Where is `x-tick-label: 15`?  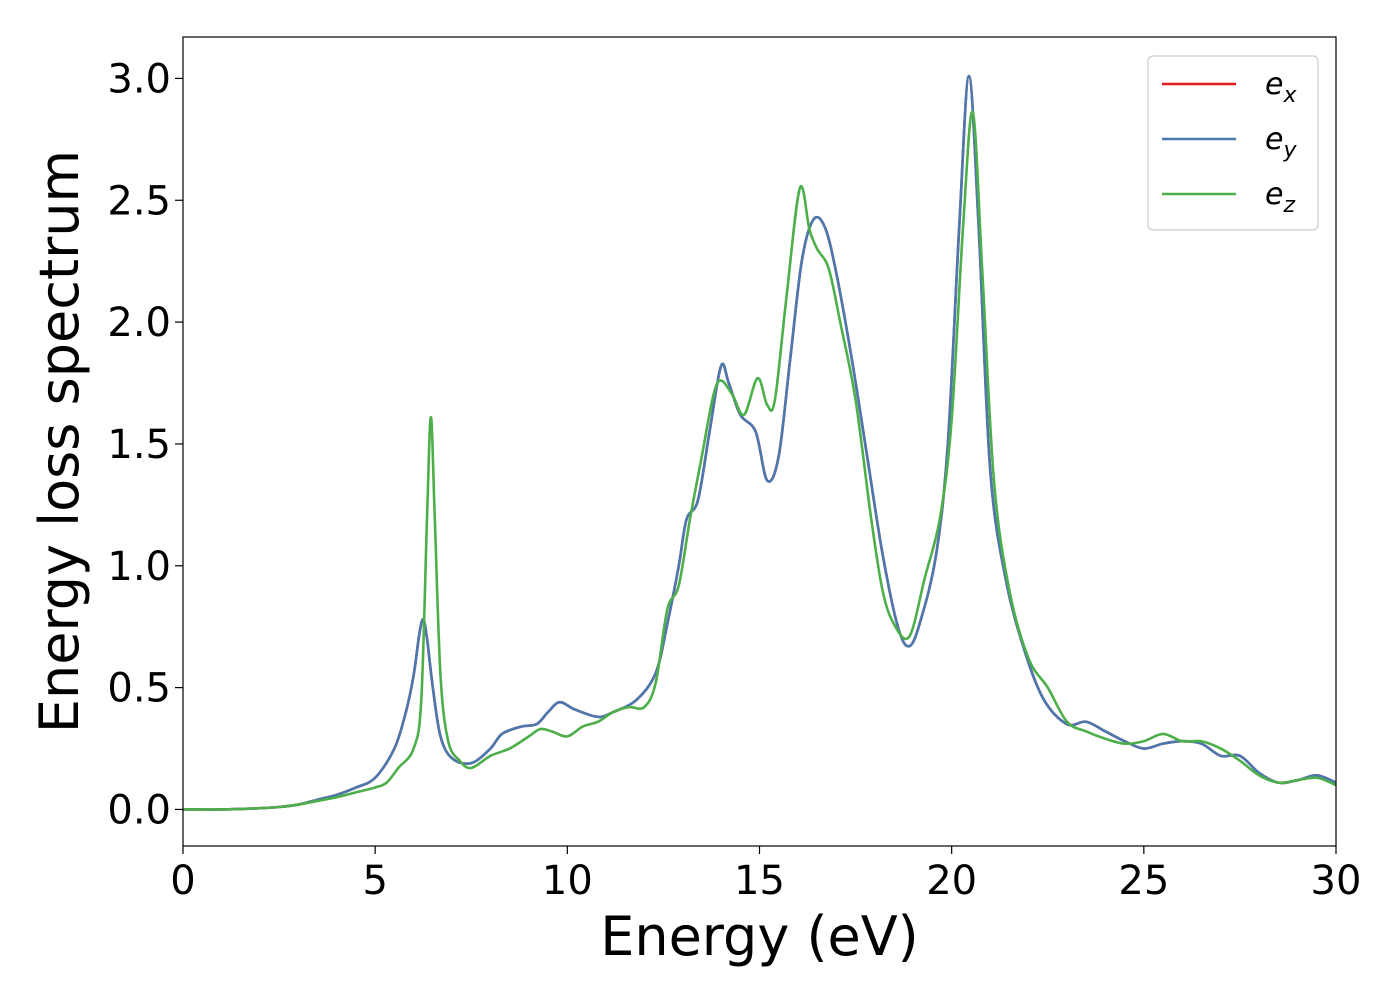 x-tick-label: 15 is located at coordinates (759, 881).